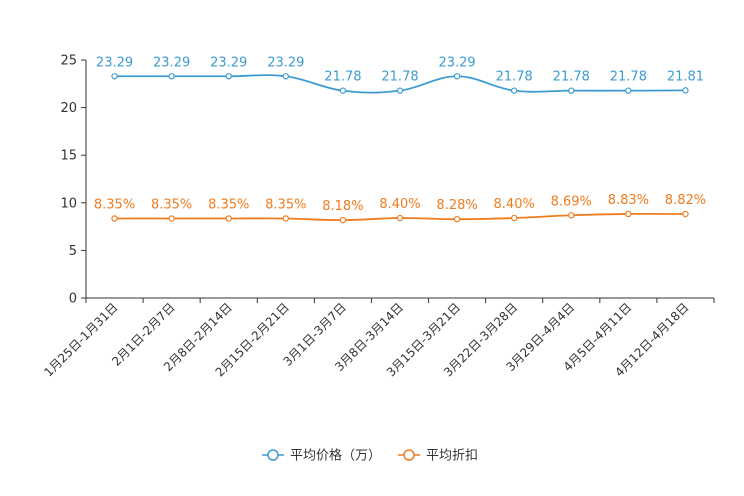 Image resolution: width=744 pixels, height=496 pixels. What do you see at coordinates (68, 108) in the screenshot?
I see `y-tick-label: 20` at bounding box center [68, 108].